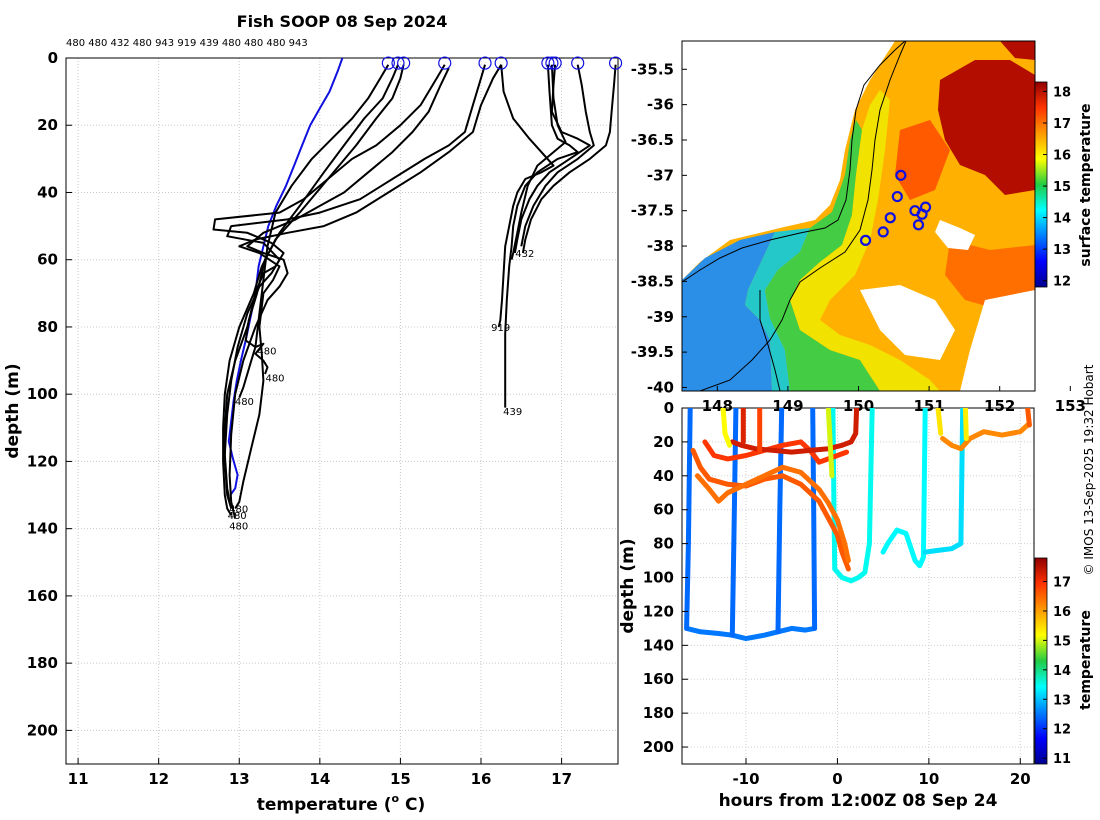 This screenshot has height=820, width=1100. I want to click on lat-tick-label: -39.5, so click(652, 352).